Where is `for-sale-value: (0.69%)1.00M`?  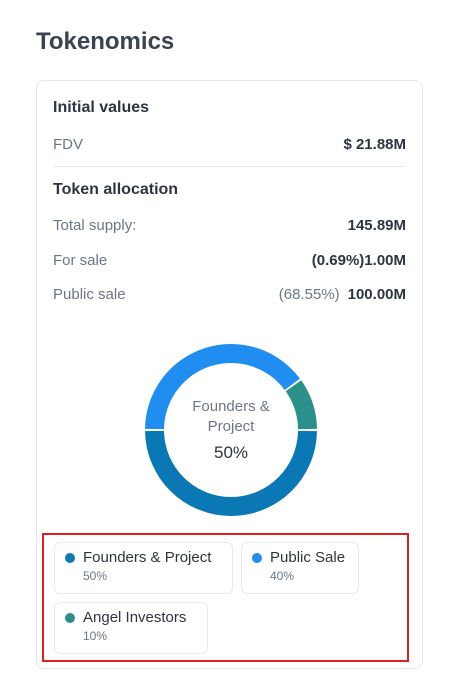
for-sale-value: (0.69%)1.00M is located at coordinates (358, 260).